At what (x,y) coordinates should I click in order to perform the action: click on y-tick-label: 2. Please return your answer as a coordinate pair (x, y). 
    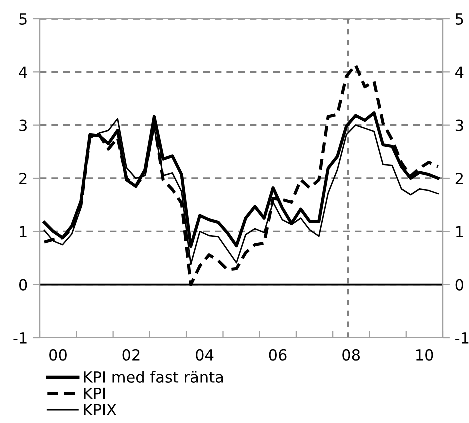
    Looking at the image, I should click on (23, 178).